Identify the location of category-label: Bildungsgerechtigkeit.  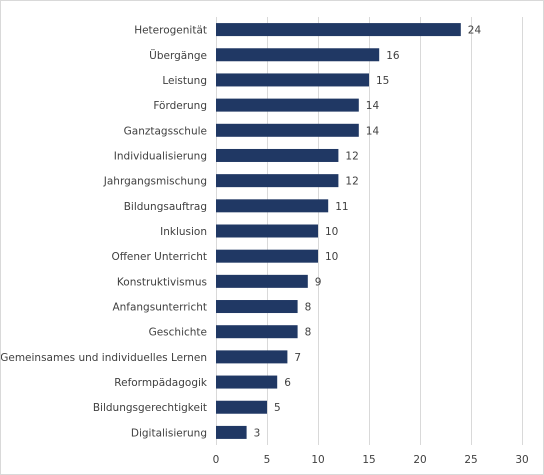
(150, 408).